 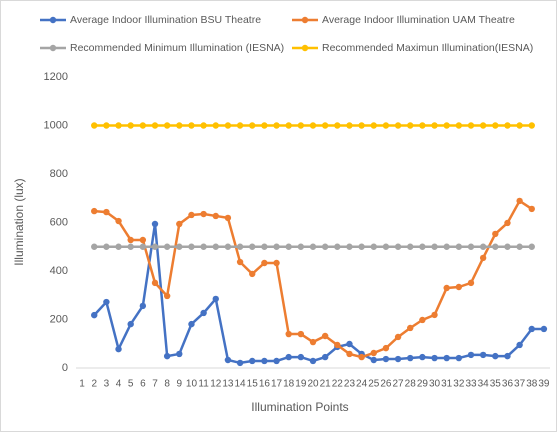 What do you see at coordinates (19, 221) in the screenshot?
I see `y-axis-title: Illumination (lux)` at bounding box center [19, 221].